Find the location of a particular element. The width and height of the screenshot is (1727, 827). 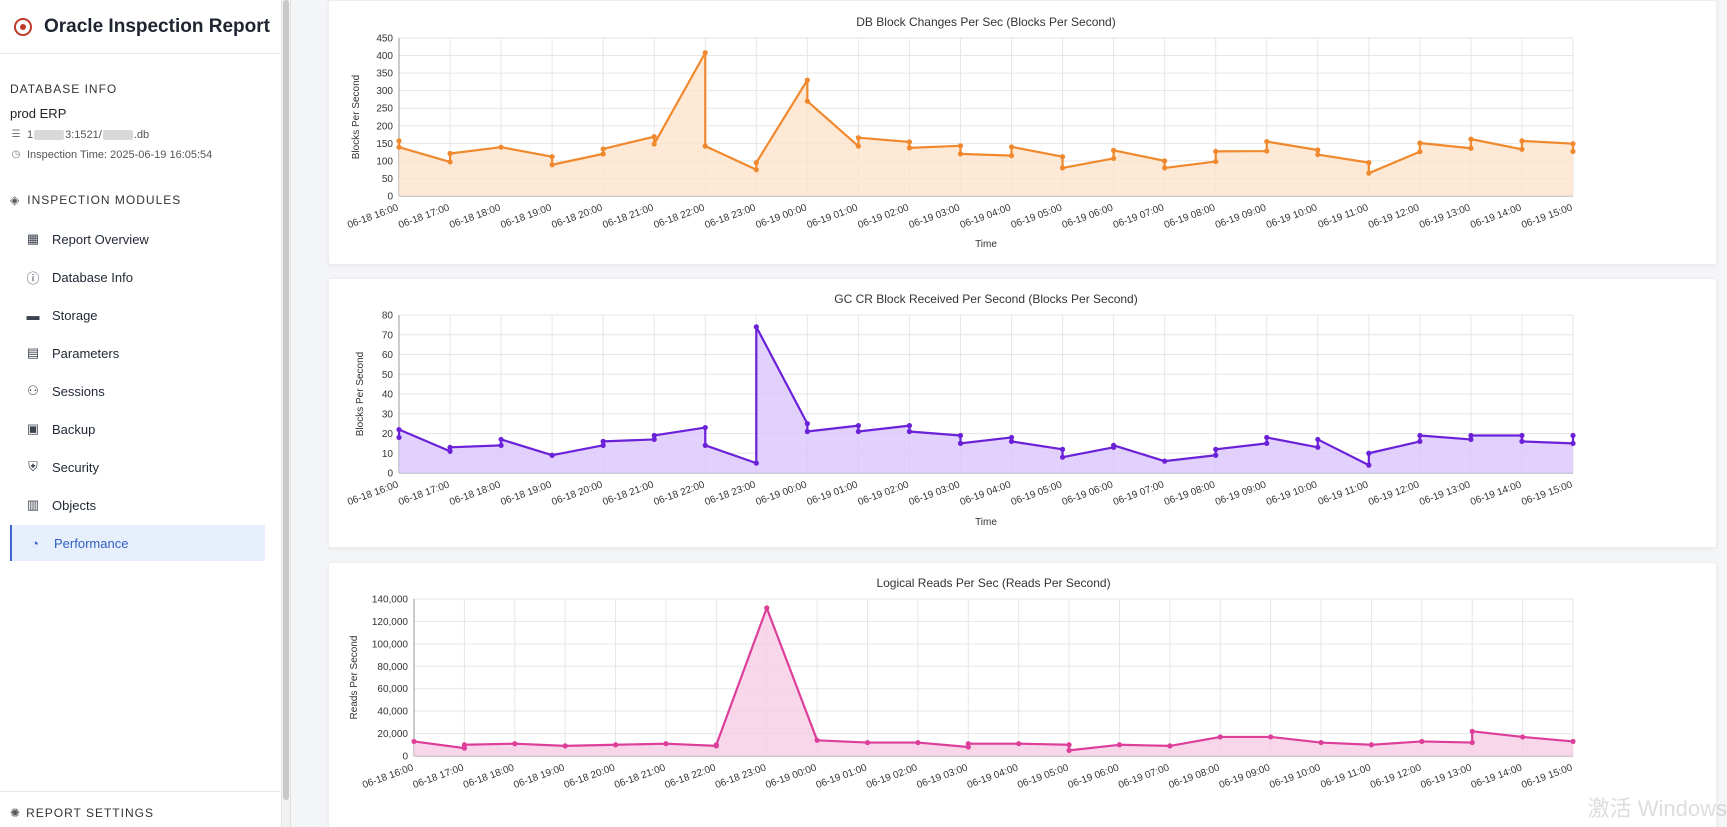

y-tick-label: 30 is located at coordinates (388, 414).